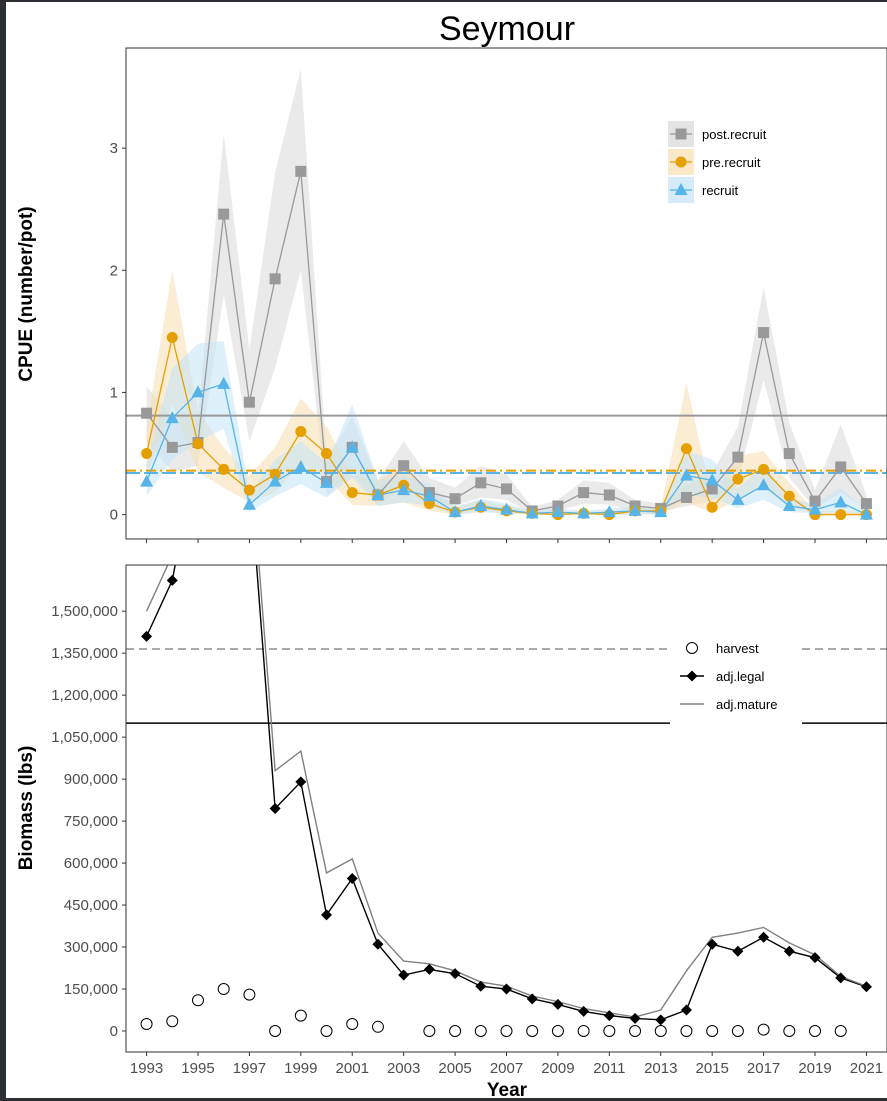 The image size is (887, 1101). Describe the element at coordinates (118, 332) in the screenshot. I see `cpue-y-axis: 0 1 2 3` at that location.